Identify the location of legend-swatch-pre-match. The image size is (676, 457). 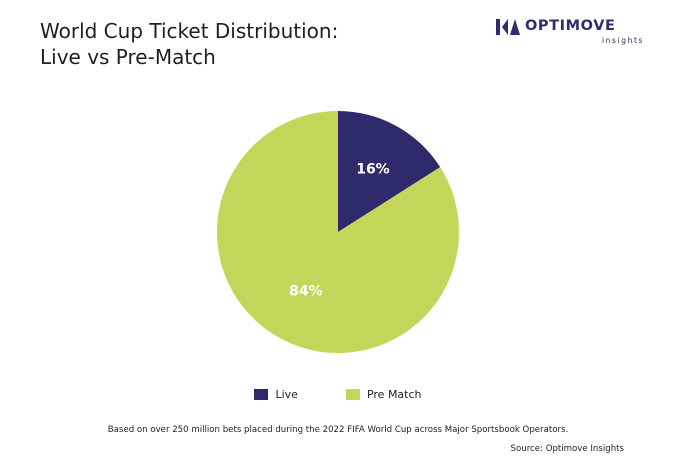
(352, 394).